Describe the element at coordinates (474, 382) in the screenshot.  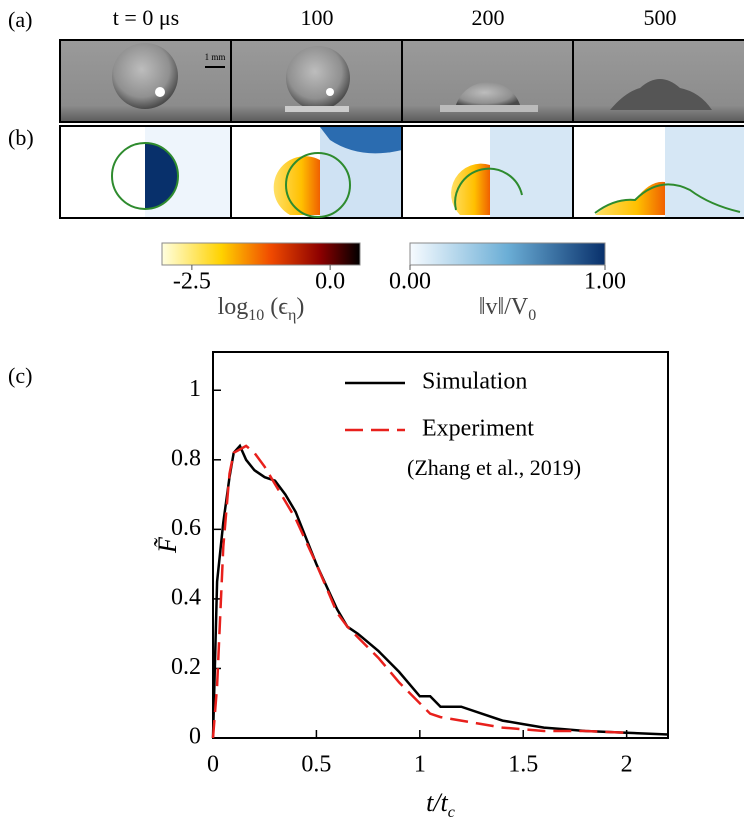
I see `legend-label: Simulation` at that location.